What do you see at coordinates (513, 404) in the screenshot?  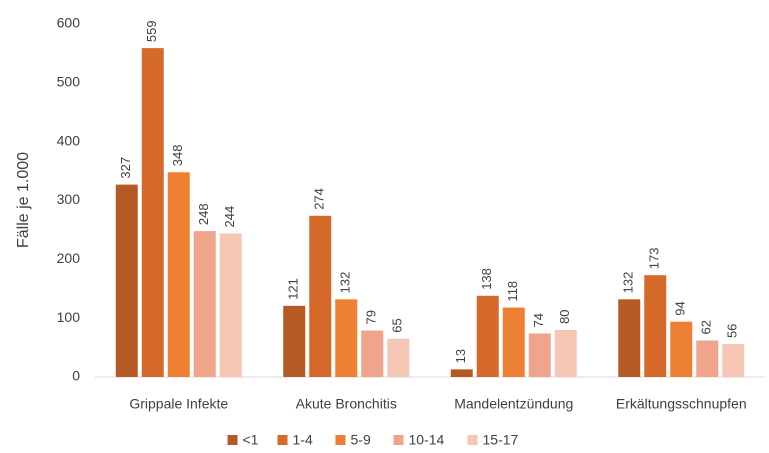 I see `x-tick-label: Mandelentzündung` at bounding box center [513, 404].